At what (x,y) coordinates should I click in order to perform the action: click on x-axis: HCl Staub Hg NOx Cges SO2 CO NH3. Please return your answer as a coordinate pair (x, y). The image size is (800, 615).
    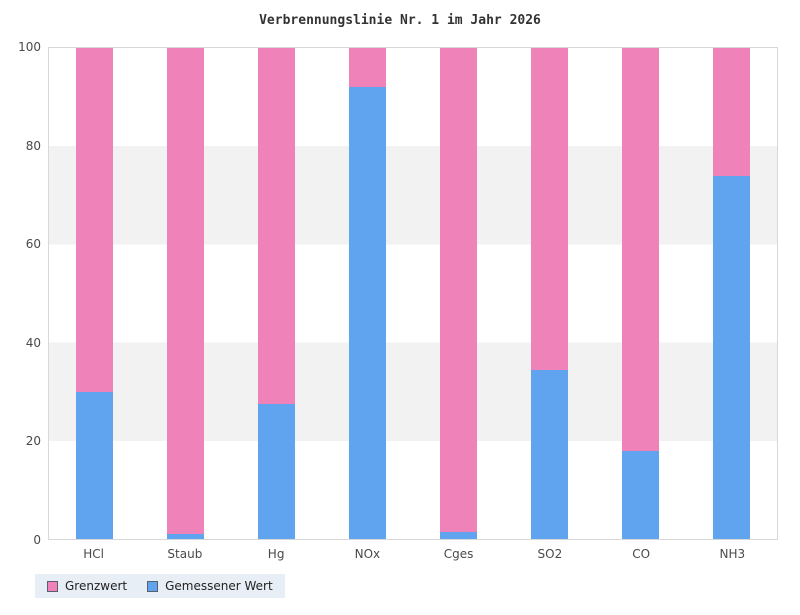
    Looking at the image, I should click on (413, 554).